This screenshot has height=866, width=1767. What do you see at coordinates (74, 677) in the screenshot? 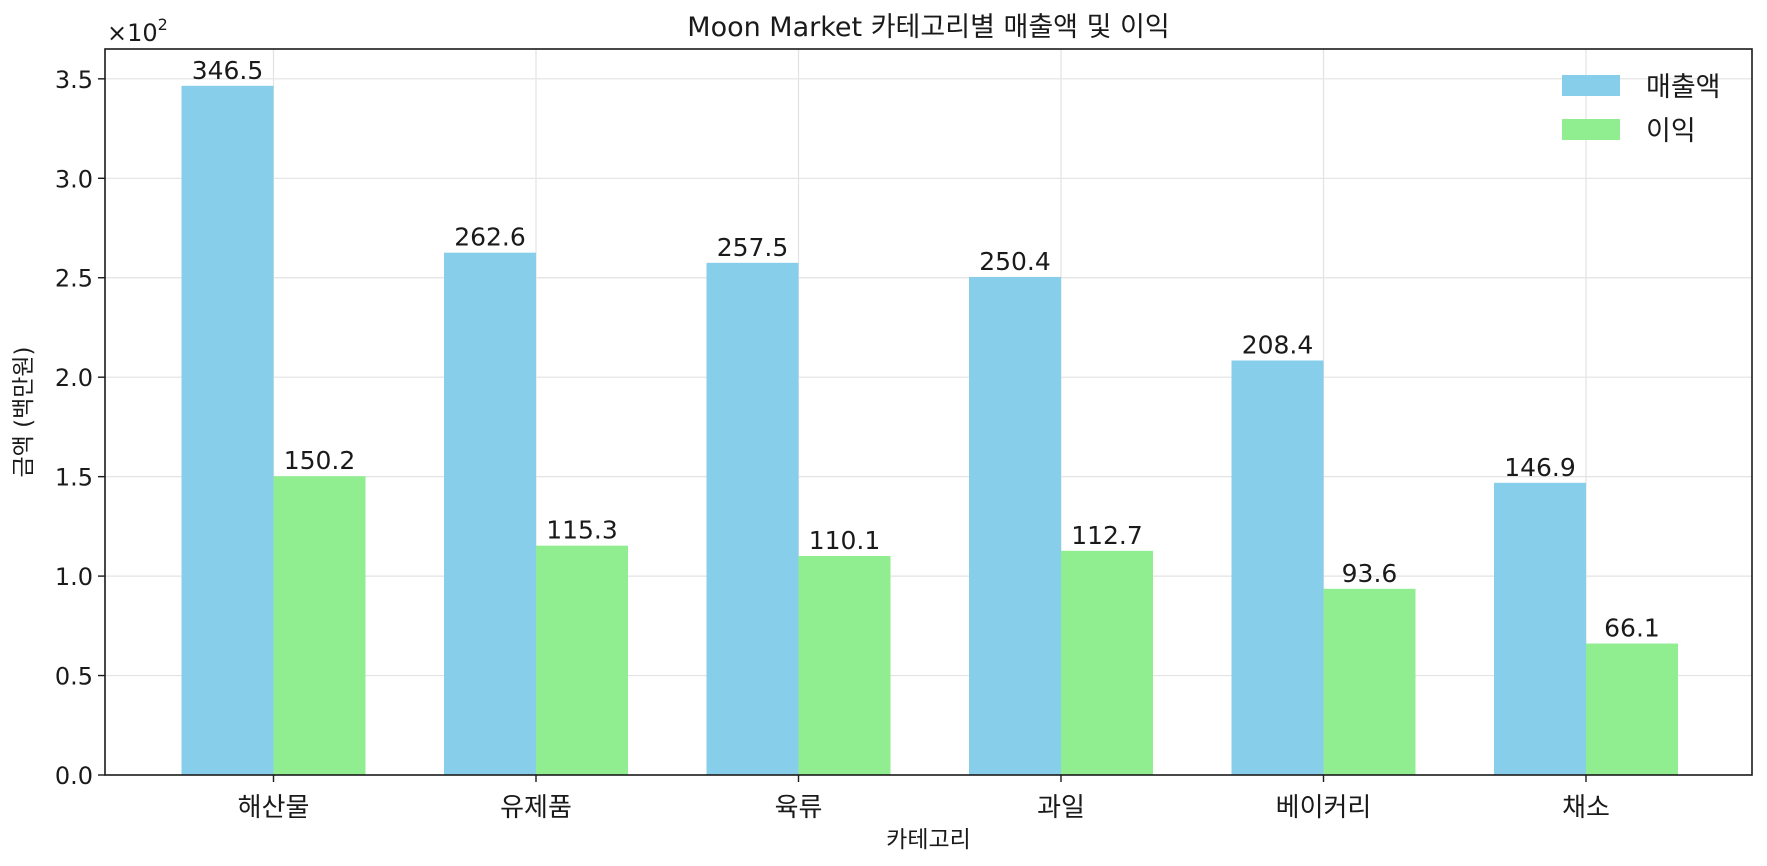
I see `y-tick-label: 0.5` at bounding box center [74, 677].